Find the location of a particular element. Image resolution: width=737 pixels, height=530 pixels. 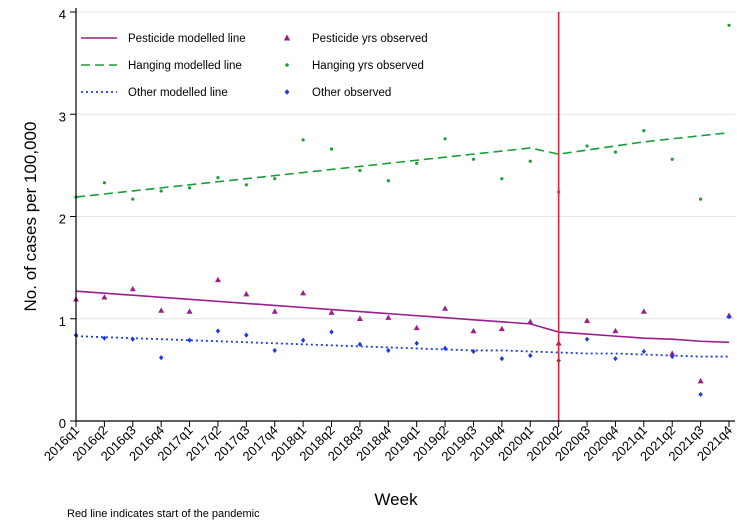

other-modelled-line is located at coordinates (402, 346).